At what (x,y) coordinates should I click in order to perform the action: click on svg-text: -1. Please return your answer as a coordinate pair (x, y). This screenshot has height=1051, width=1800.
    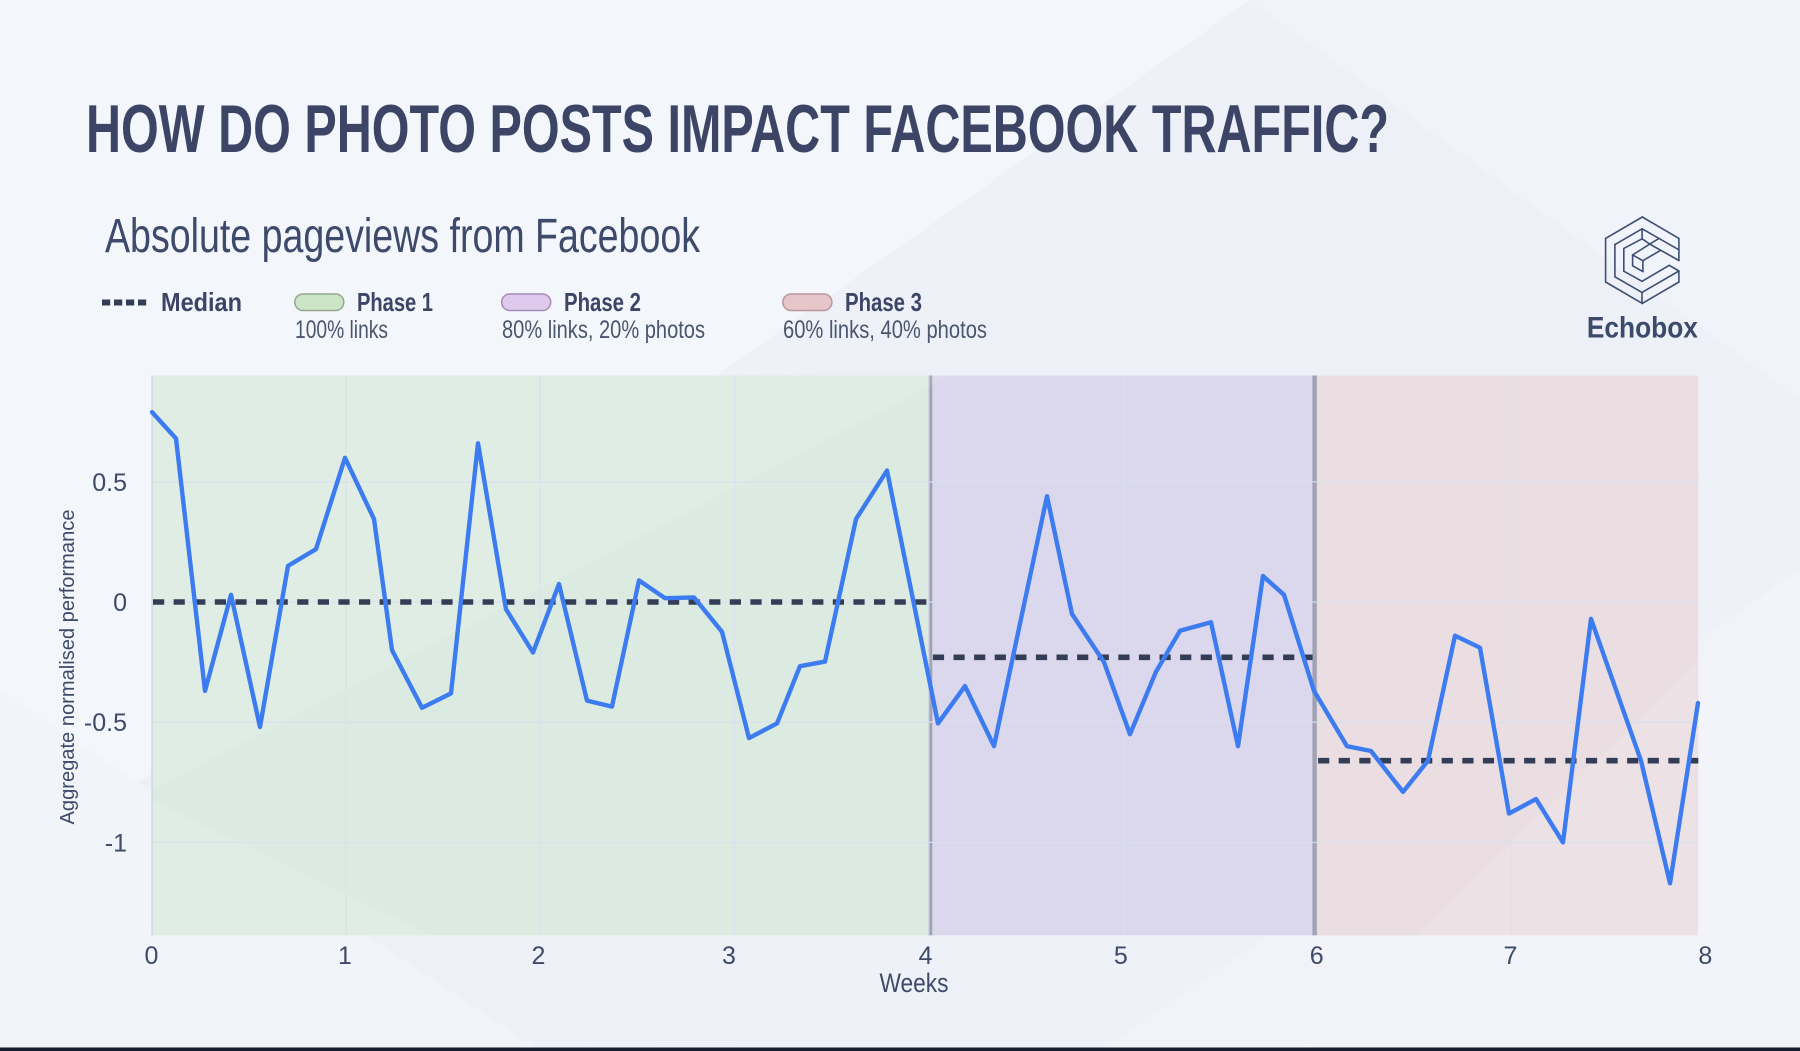
    Looking at the image, I should click on (116, 843).